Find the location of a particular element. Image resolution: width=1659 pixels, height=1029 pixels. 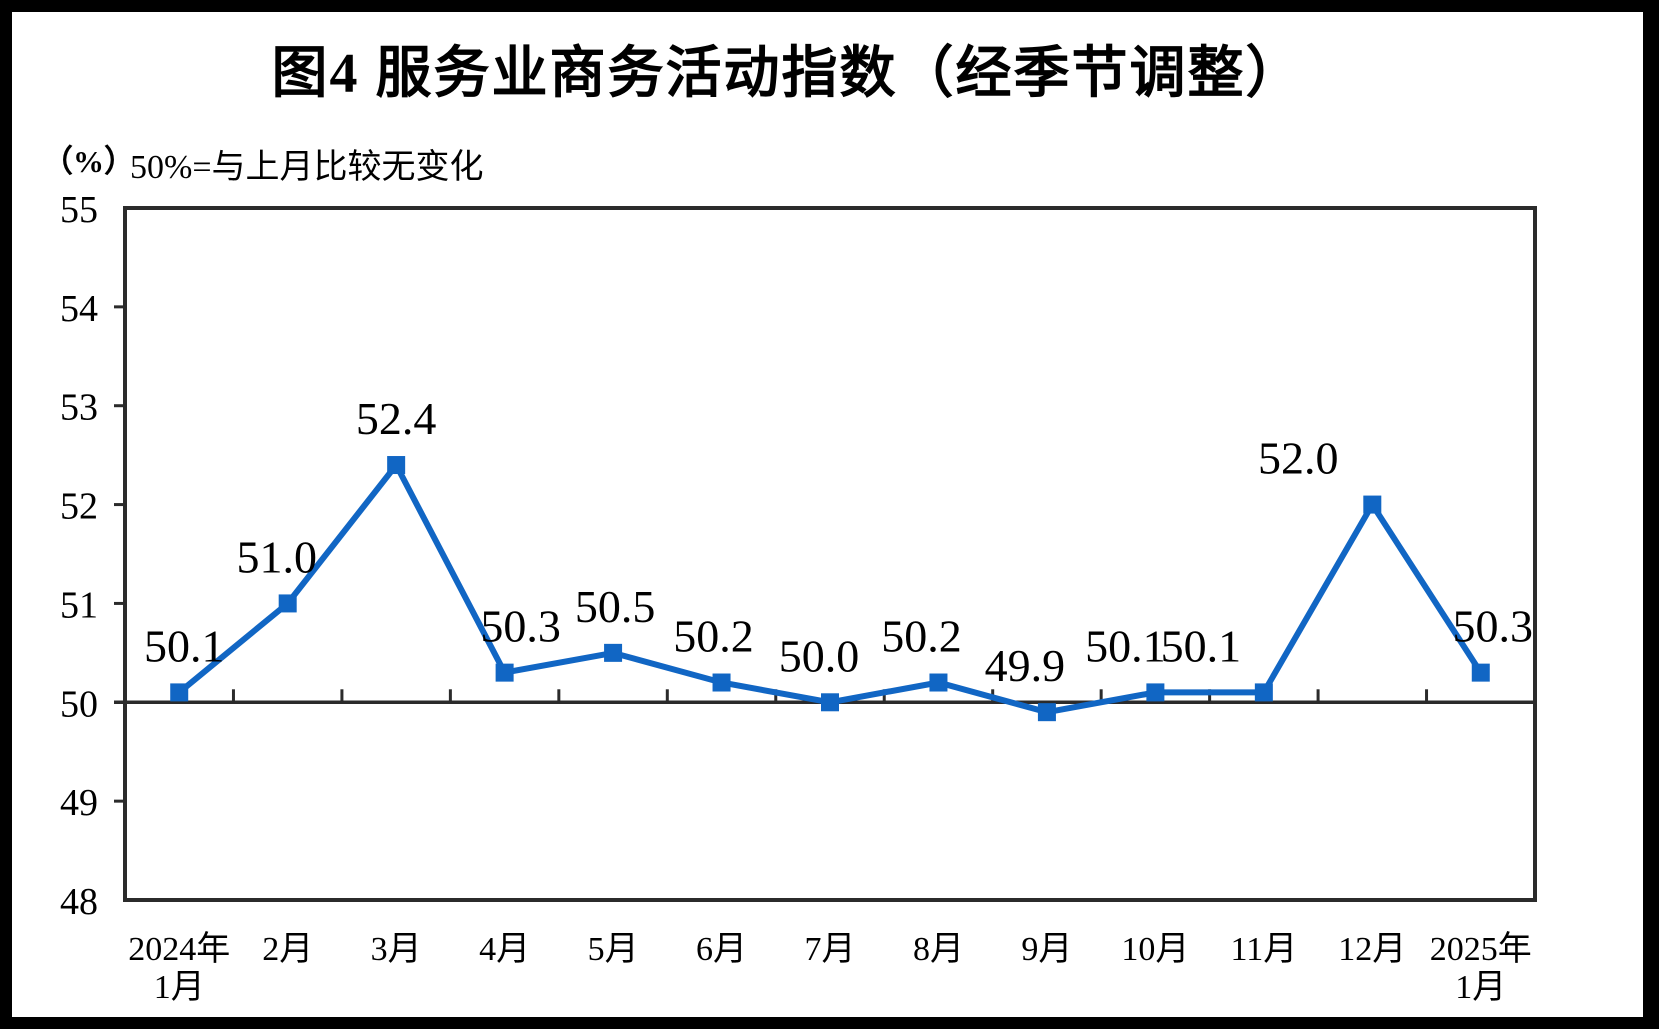

y-axis-label: 55 is located at coordinates (79, 210).